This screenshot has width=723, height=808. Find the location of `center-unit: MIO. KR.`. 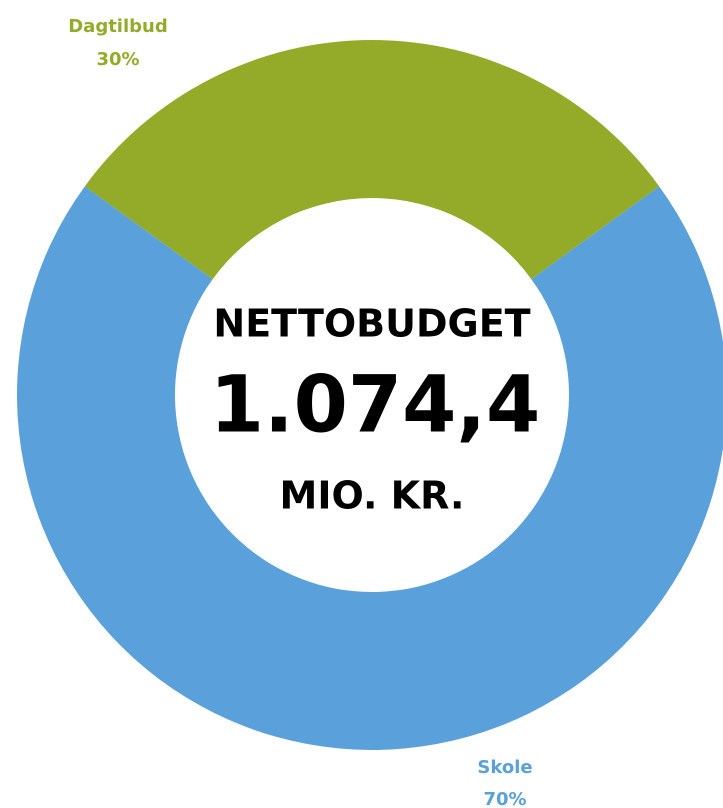

center-unit: MIO. KR. is located at coordinates (372, 496).